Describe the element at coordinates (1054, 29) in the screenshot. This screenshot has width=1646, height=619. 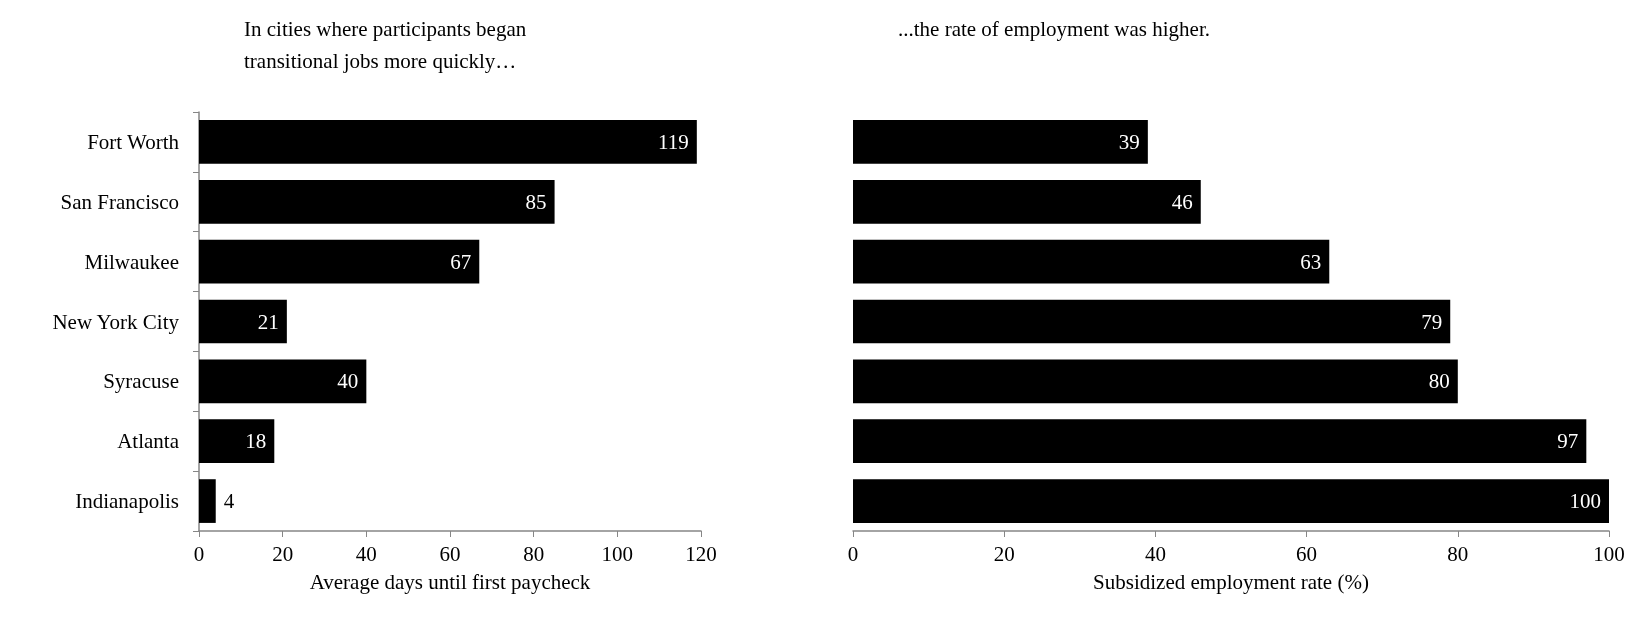
I see `chart-title: ...the rate of employment was higher.` at that location.